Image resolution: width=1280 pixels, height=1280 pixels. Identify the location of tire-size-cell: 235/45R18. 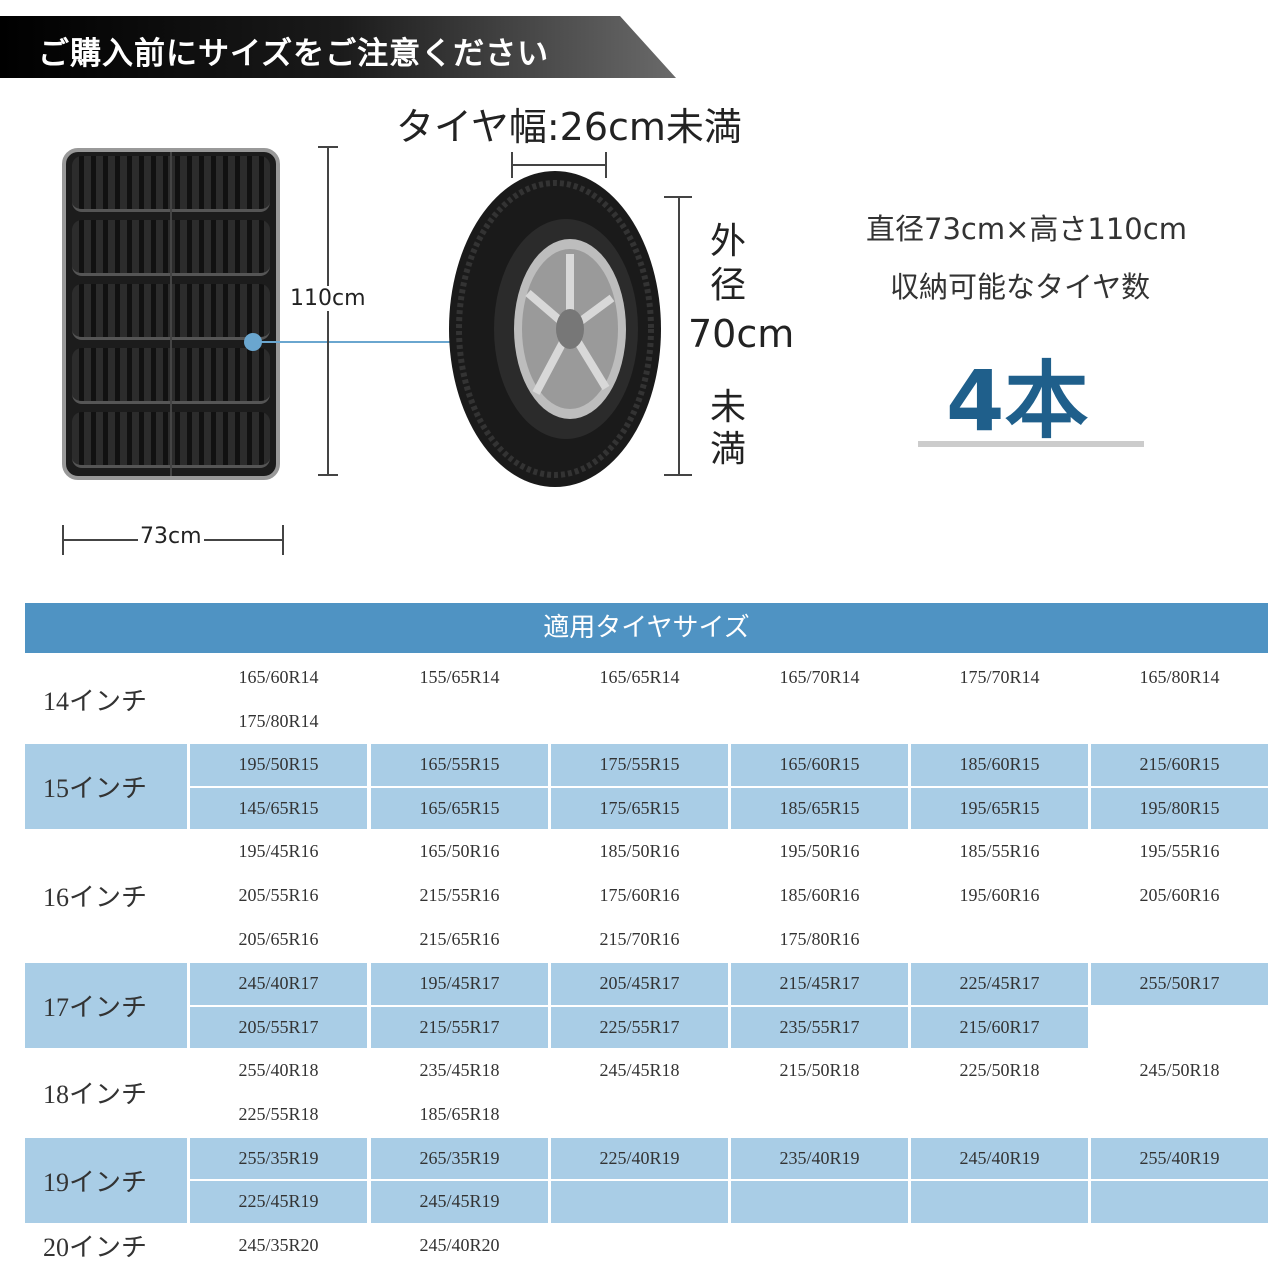
(459, 1070).